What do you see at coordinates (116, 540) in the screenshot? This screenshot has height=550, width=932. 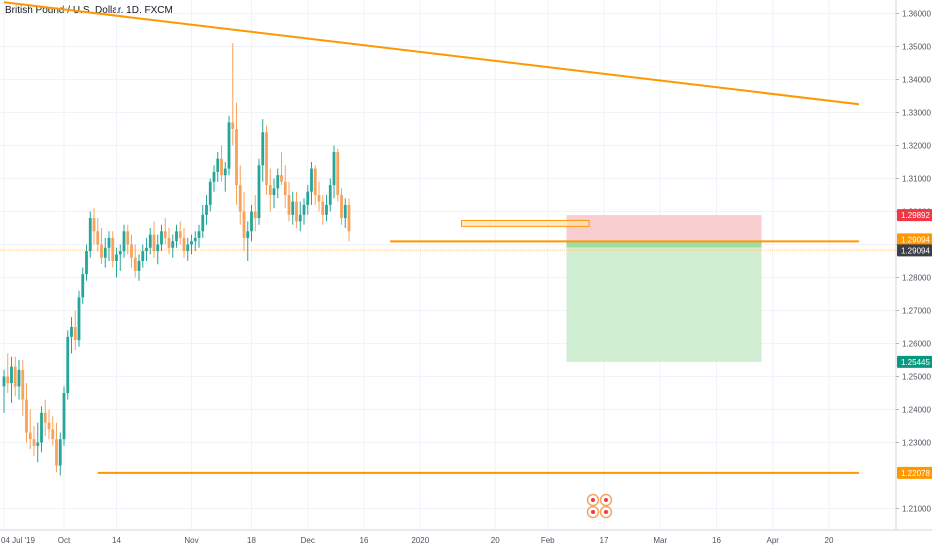 I see `x-tick-label: 14` at bounding box center [116, 540].